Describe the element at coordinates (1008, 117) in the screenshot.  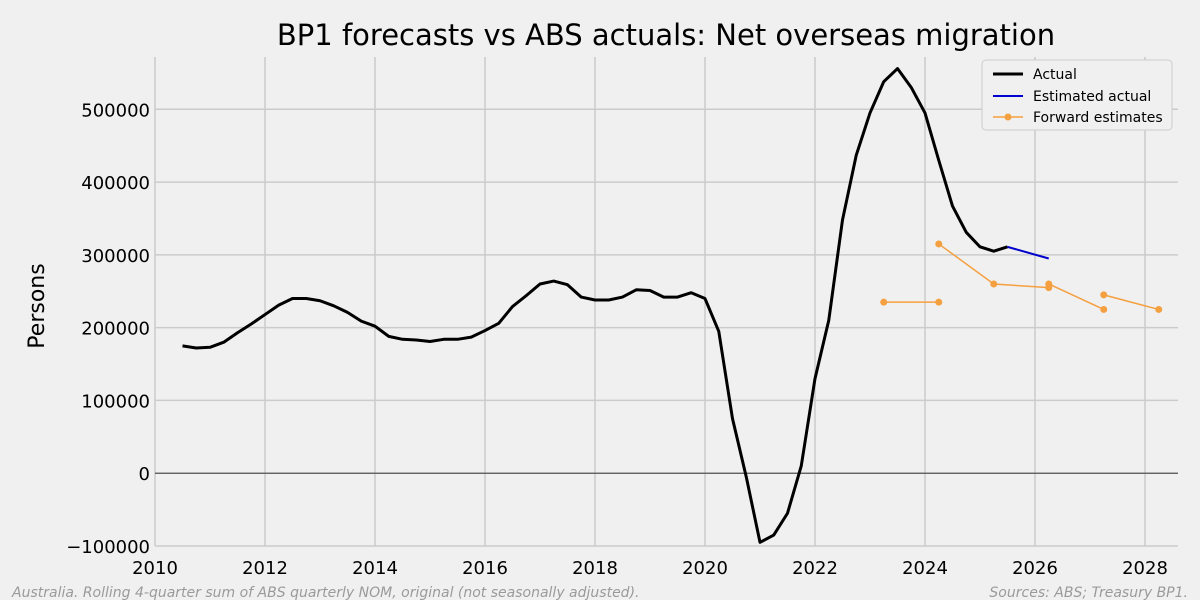
I see `legend-marker-forward-estimates` at that location.